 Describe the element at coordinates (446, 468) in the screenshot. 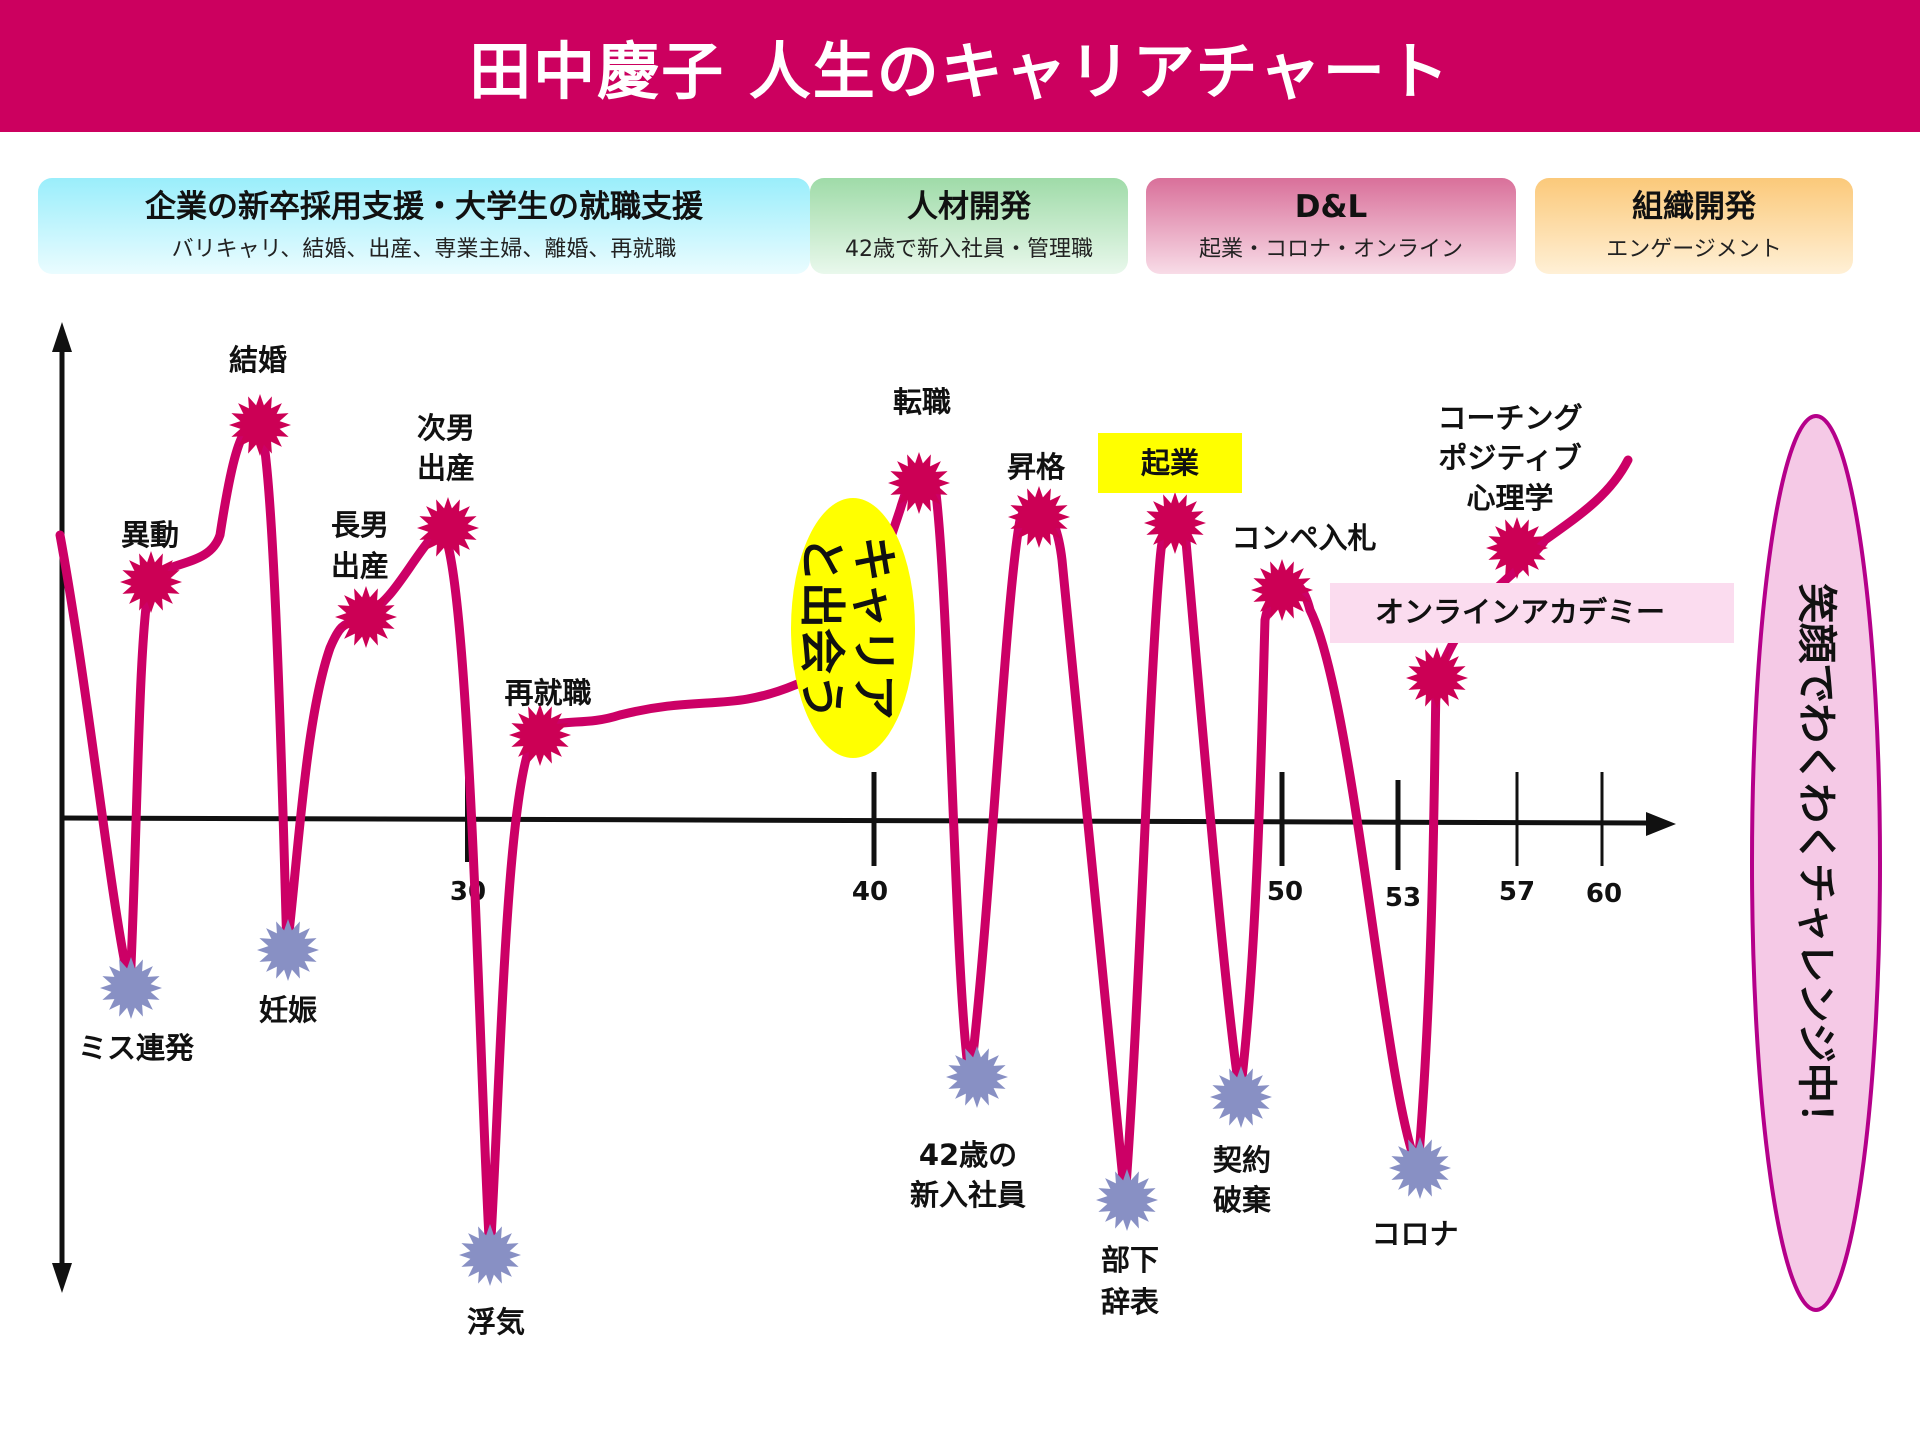

I see `event-label-jinan-2: 出産` at that location.